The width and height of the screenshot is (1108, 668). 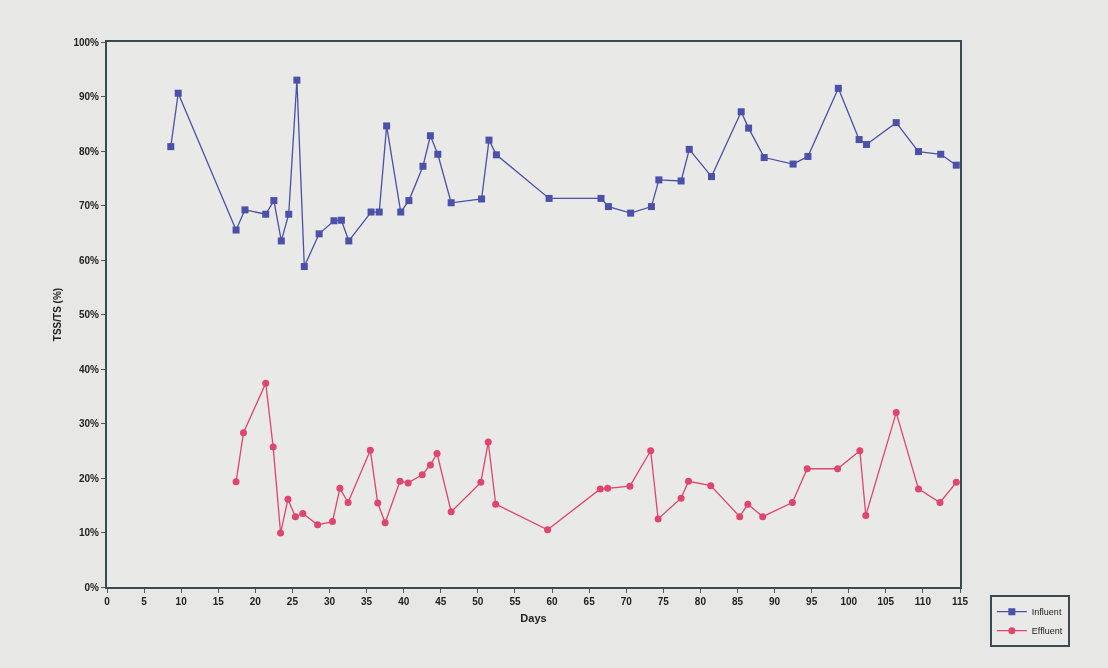 What do you see at coordinates (89, 260) in the screenshot?
I see `y-tick-label: 60%` at bounding box center [89, 260].